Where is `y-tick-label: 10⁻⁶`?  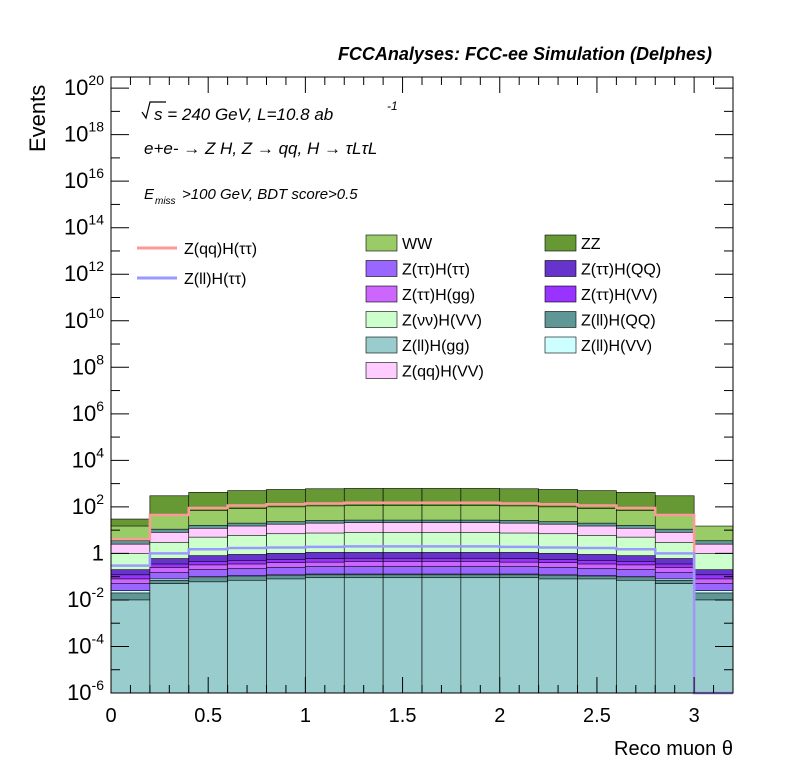
y-tick-label: 10⁻⁶ is located at coordinates (85, 691).